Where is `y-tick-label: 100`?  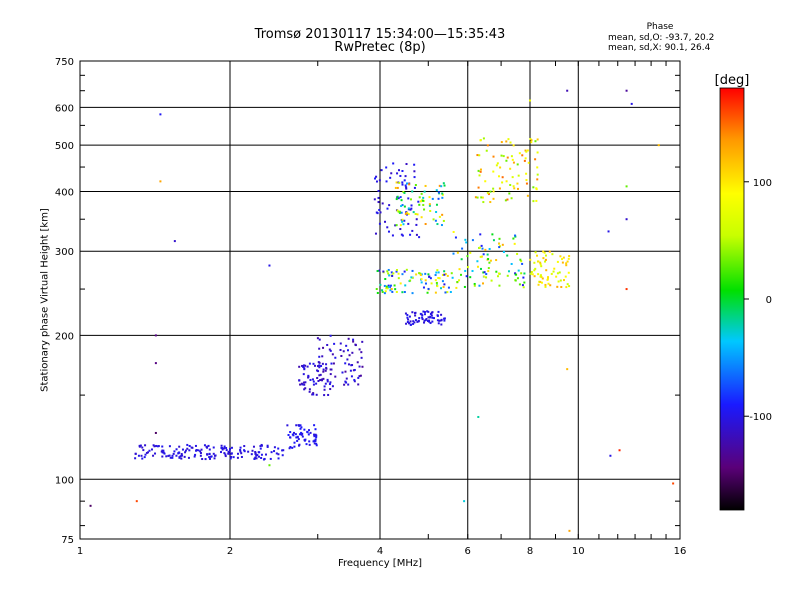
y-tick-label: 100 is located at coordinates (64, 480).